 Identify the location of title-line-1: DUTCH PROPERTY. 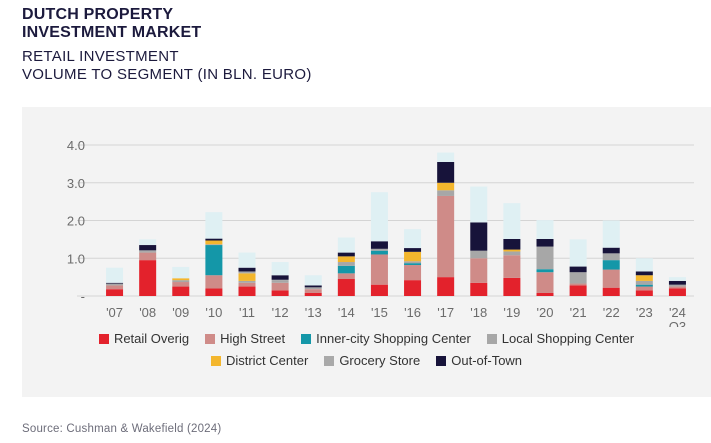
(98, 14).